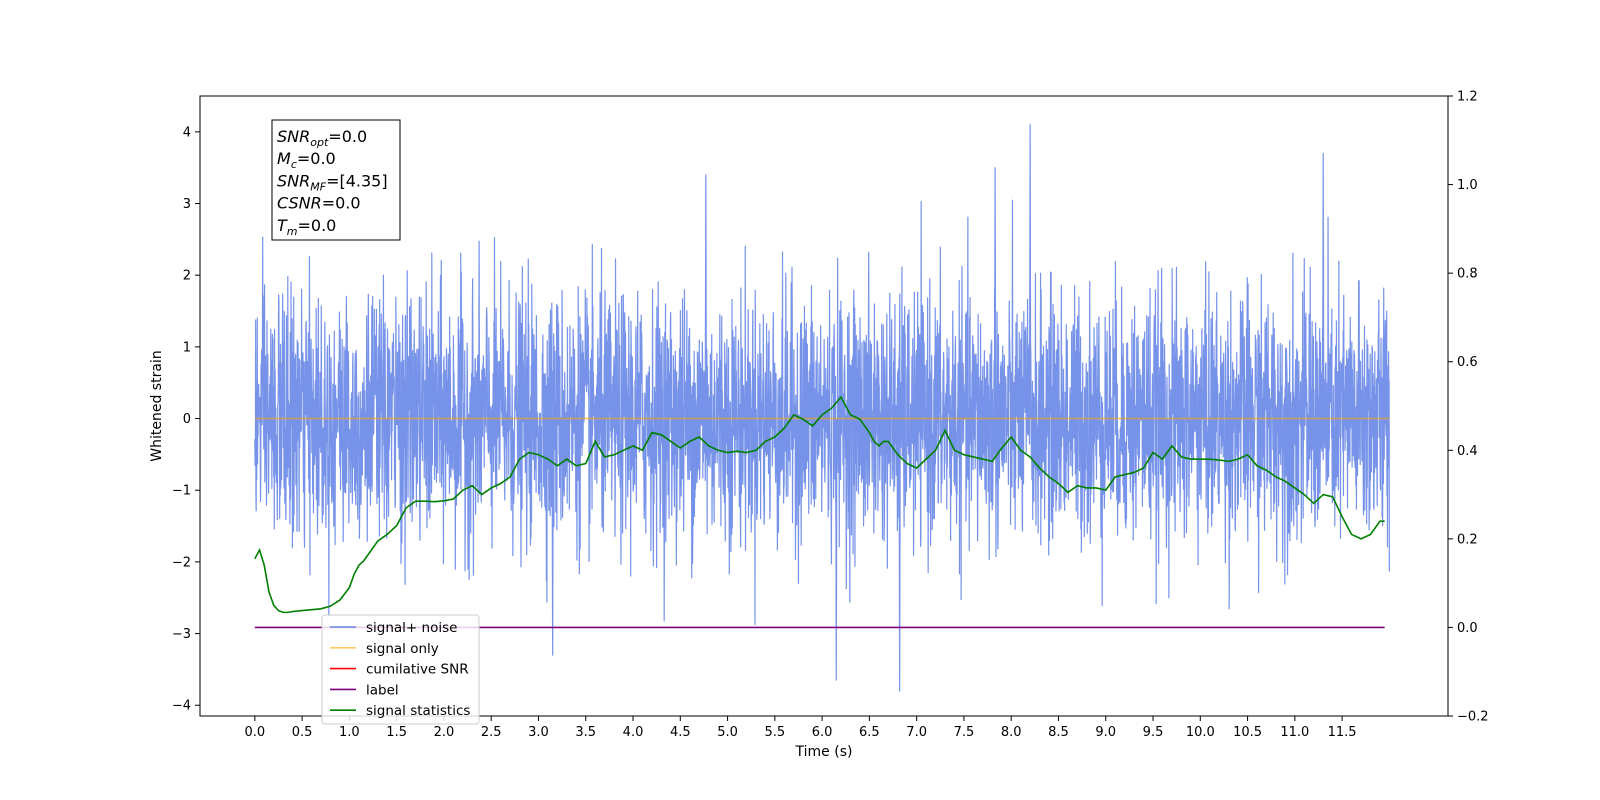  I want to click on info-line: Mc=0.0, so click(306, 160).